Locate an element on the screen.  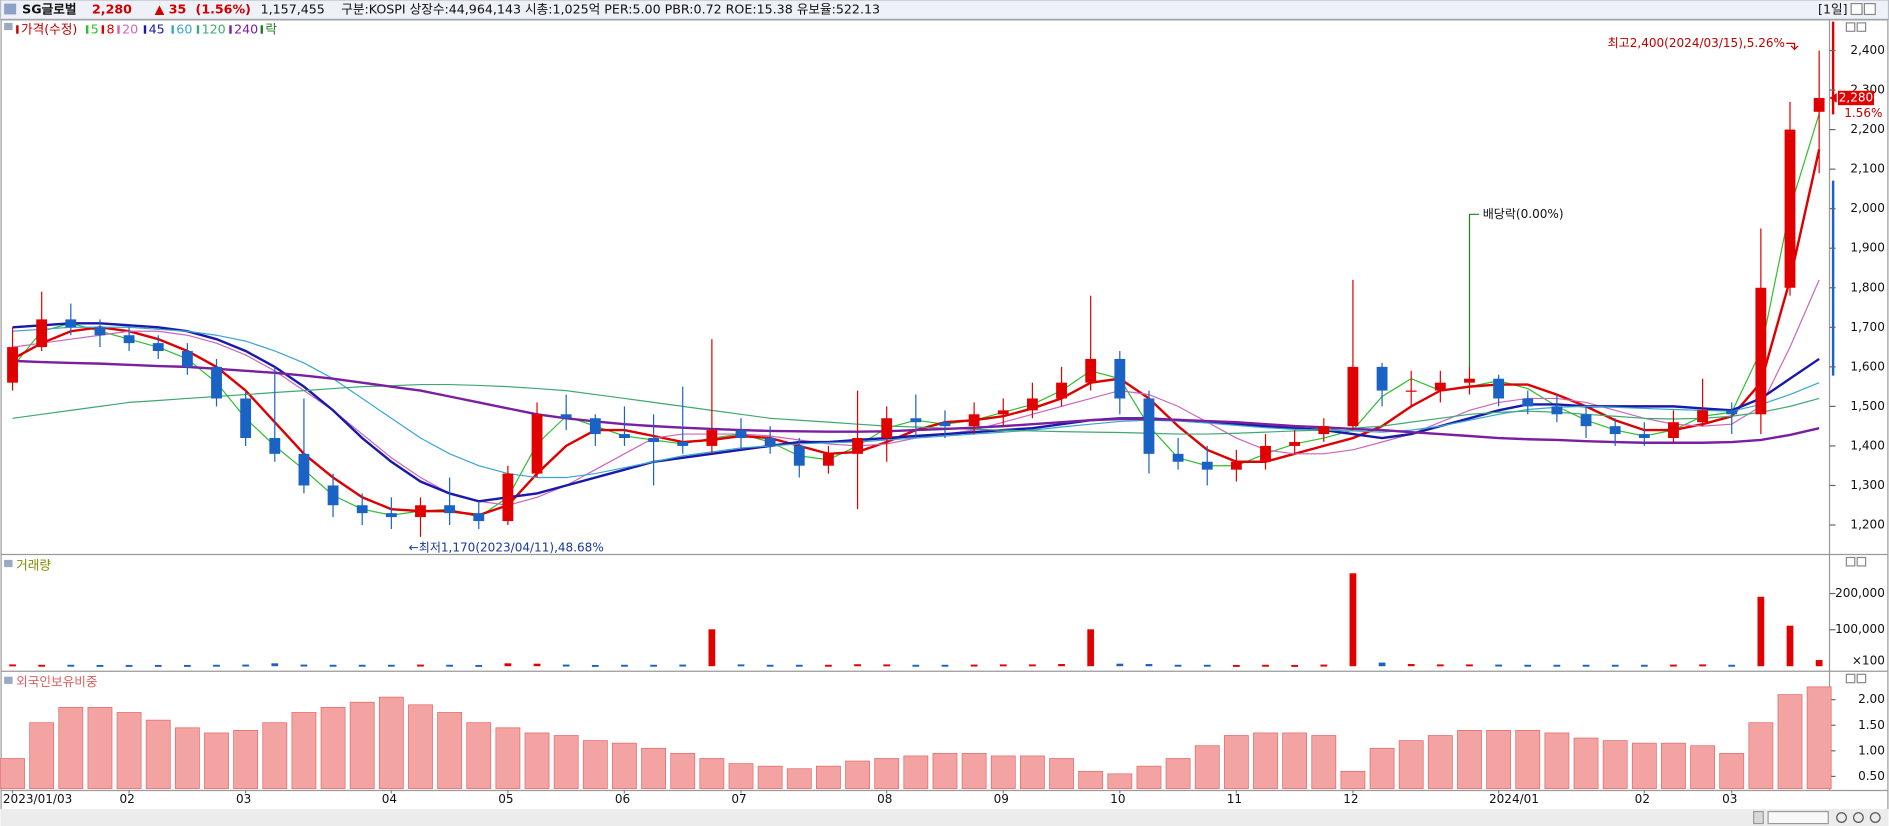
scroll-thumb is located at coordinates (1798, 817).